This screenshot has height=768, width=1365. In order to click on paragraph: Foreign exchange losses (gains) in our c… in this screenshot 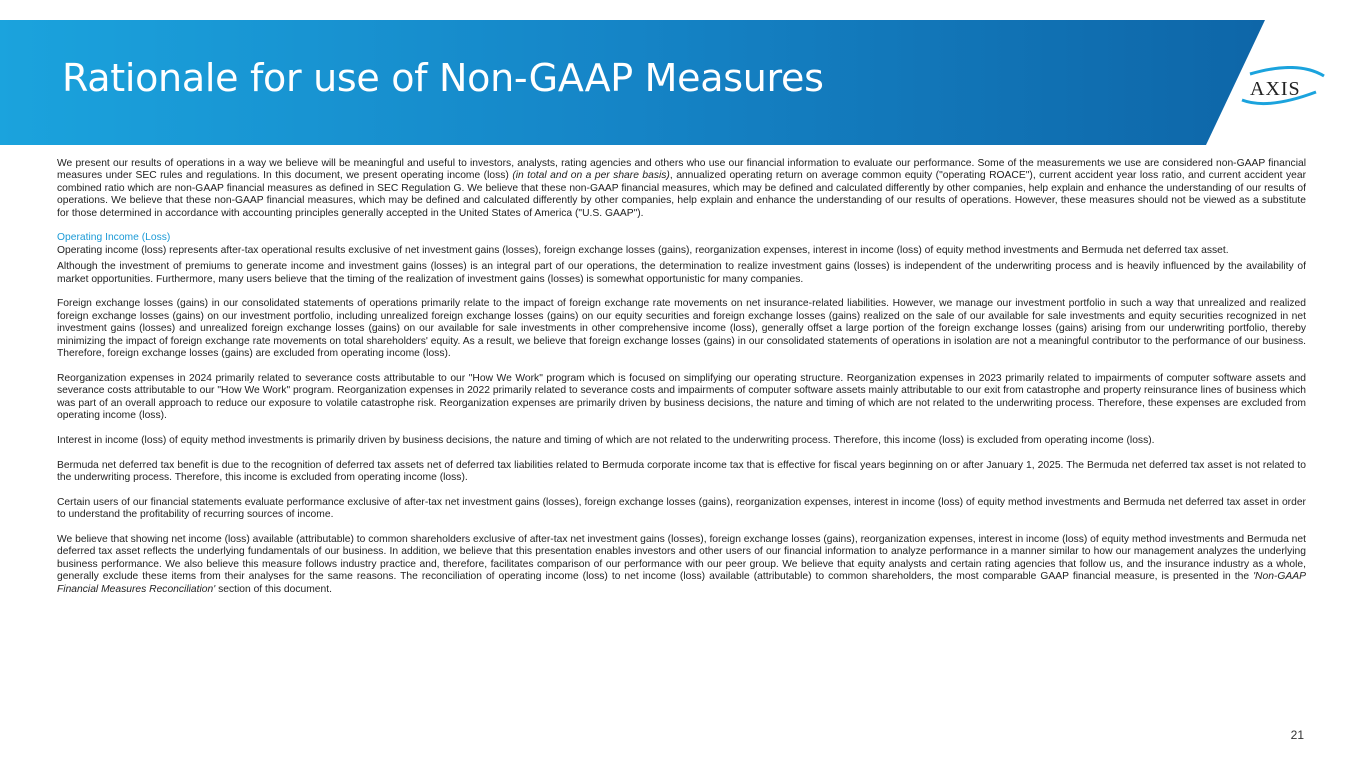, I will do `click(681, 329)`.